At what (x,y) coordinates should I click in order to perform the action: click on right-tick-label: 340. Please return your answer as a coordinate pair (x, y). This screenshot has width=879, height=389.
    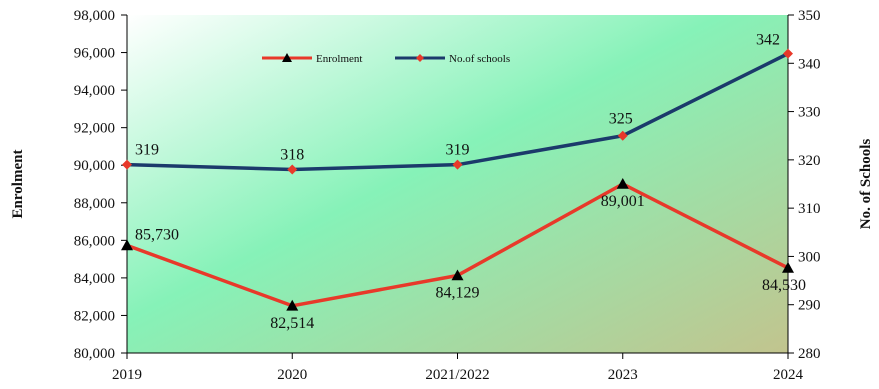
    Looking at the image, I should click on (809, 64).